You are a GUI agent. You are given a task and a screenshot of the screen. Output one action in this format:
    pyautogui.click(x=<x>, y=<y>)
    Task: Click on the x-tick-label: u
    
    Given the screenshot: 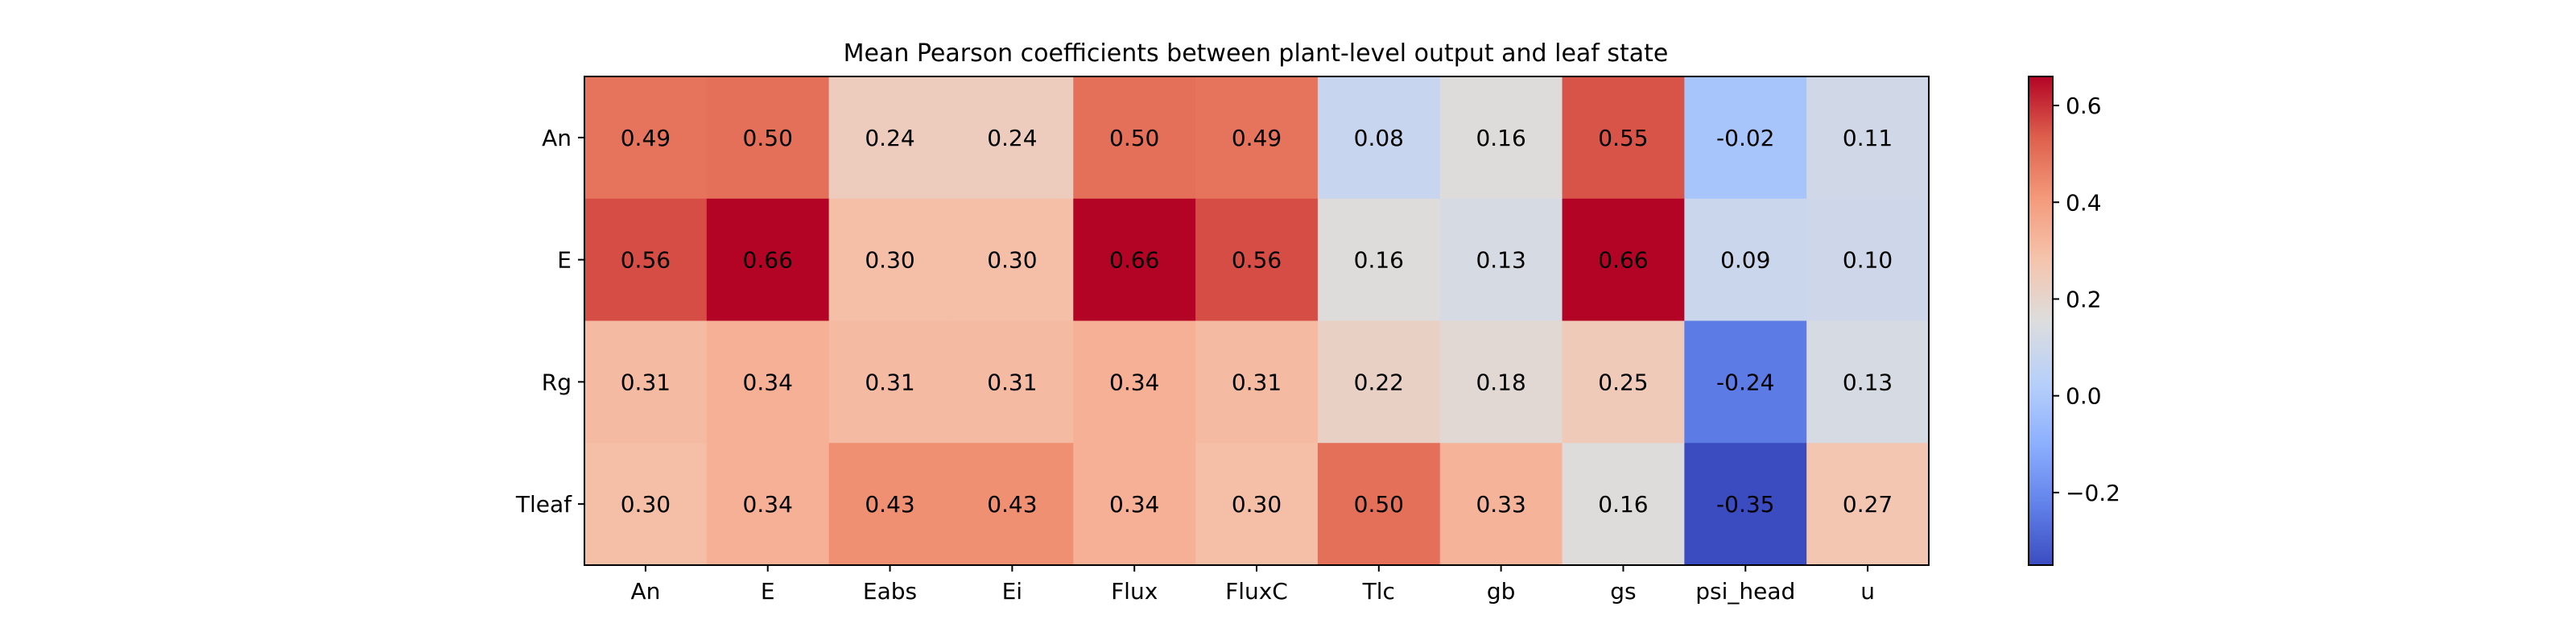 What is the action you would take?
    pyautogui.click(x=1867, y=591)
    